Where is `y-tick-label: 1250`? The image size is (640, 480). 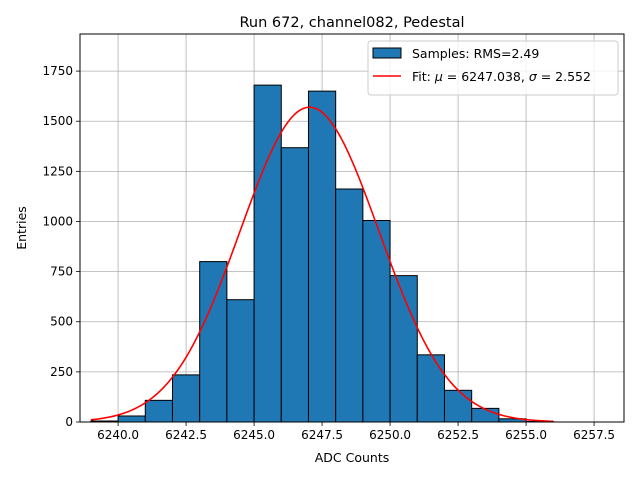
y-tick-label: 1250 is located at coordinates (57, 171).